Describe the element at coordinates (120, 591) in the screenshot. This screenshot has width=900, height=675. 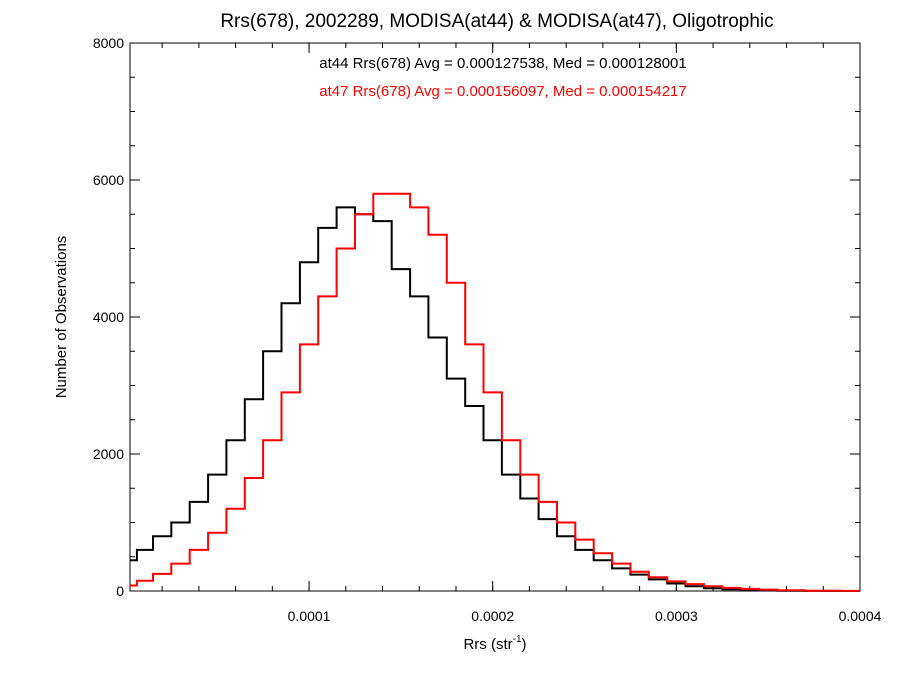
I see `y-tick-label: 0` at that location.